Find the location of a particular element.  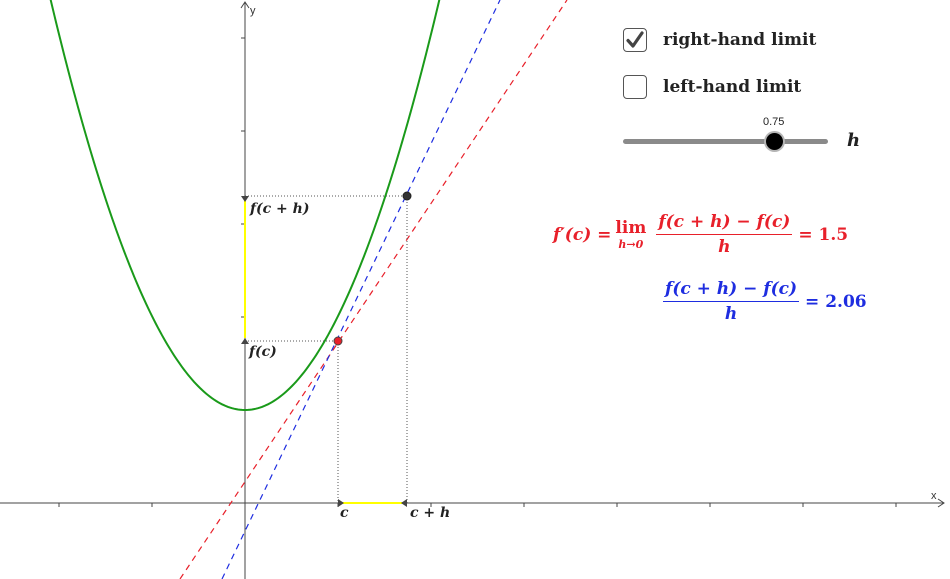

interval-arrows is located at coordinates (324, 351).